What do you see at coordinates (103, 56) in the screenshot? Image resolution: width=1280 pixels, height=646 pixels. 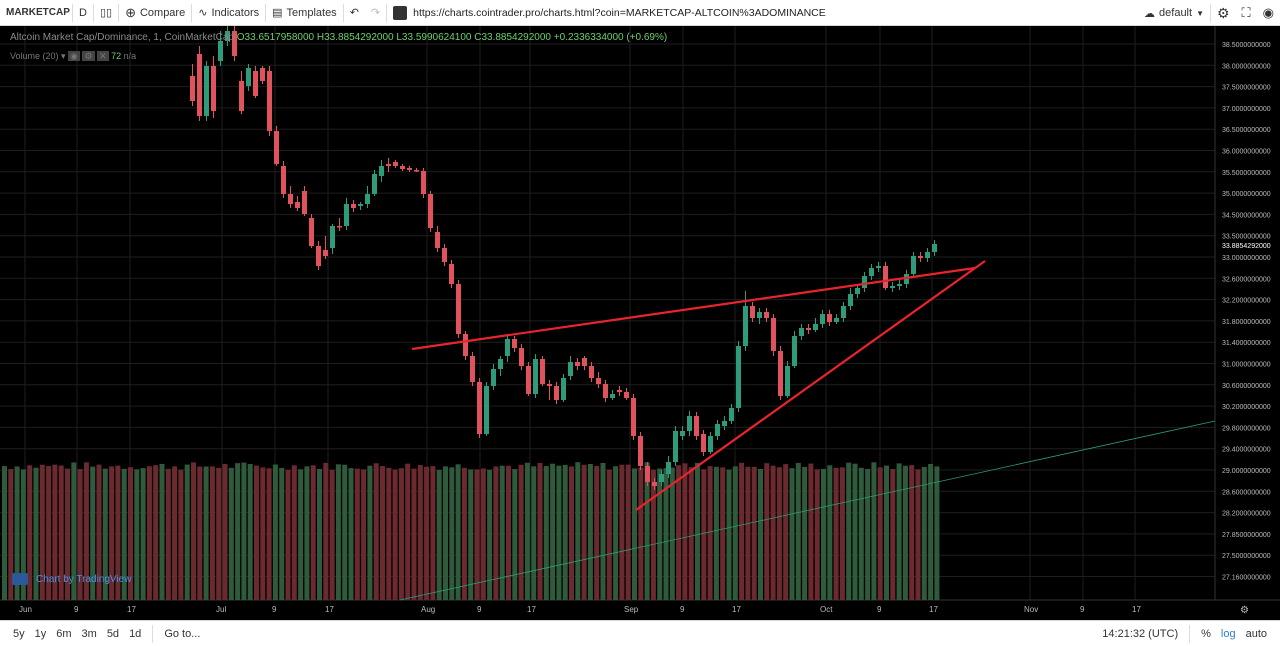 I see `close-icon: ✕` at bounding box center [103, 56].